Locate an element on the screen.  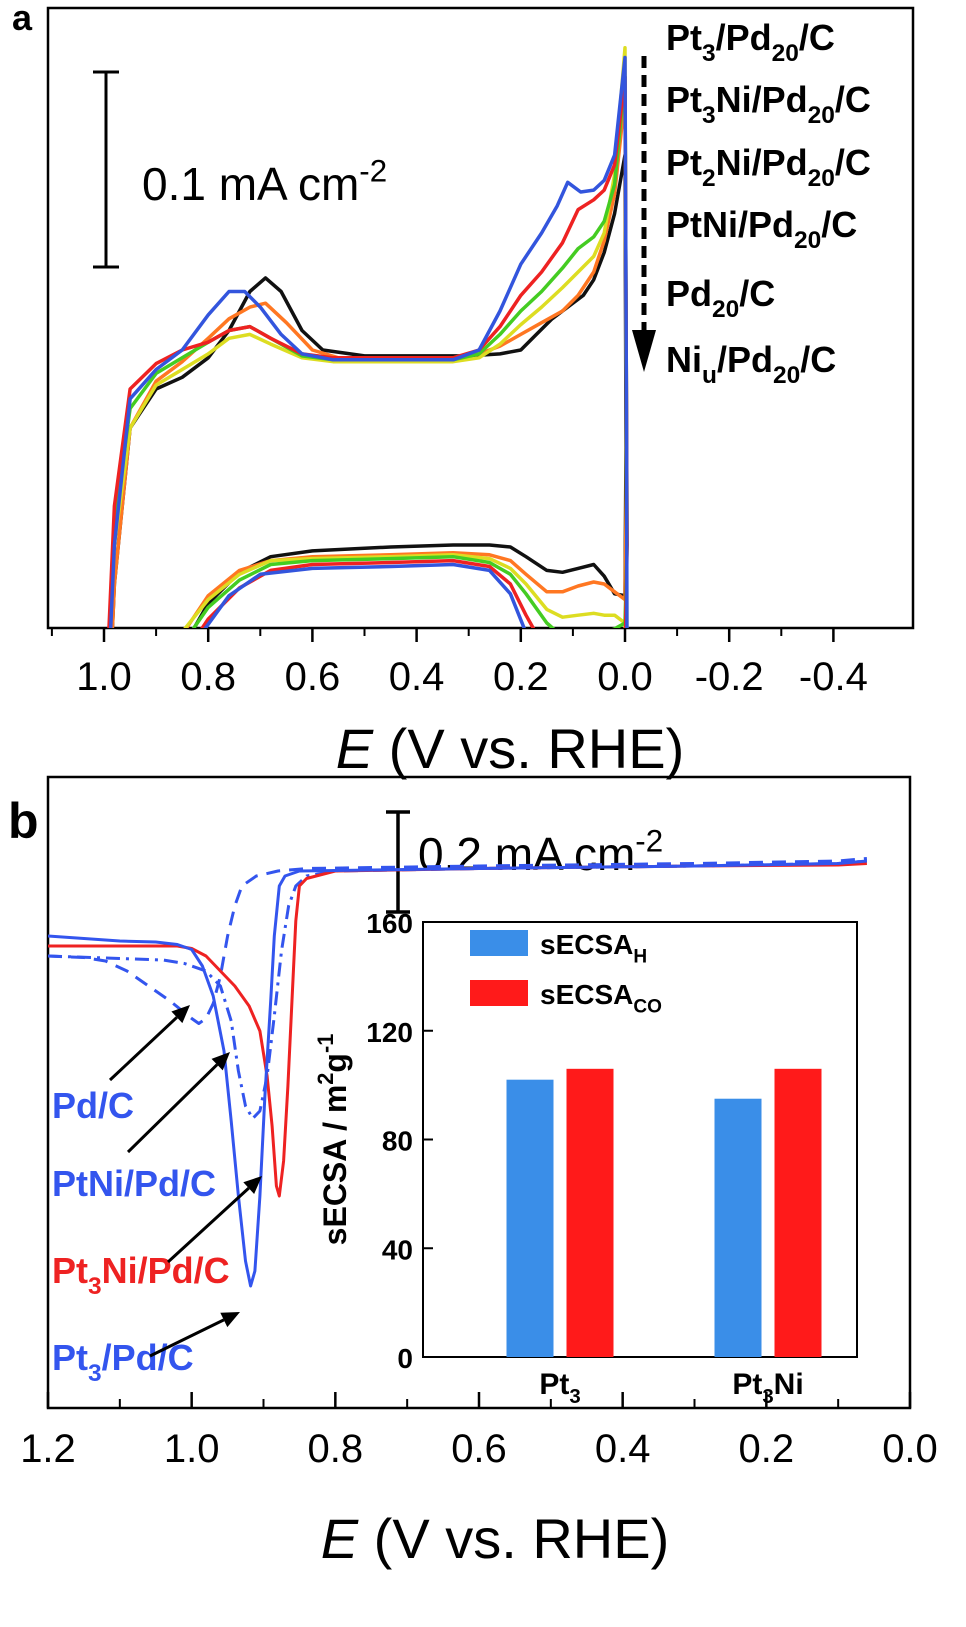
panel-label-a: a is located at coordinates (22, 19).